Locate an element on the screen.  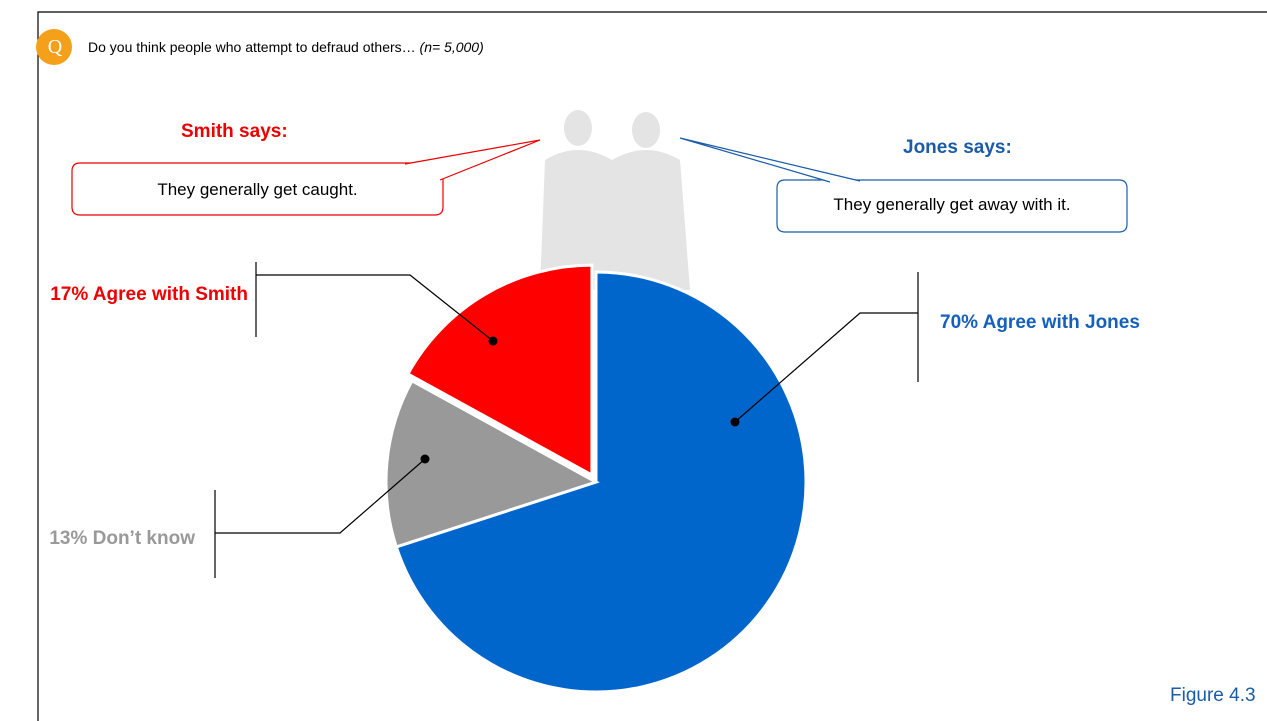
jones-bubble is located at coordinates (952, 206).